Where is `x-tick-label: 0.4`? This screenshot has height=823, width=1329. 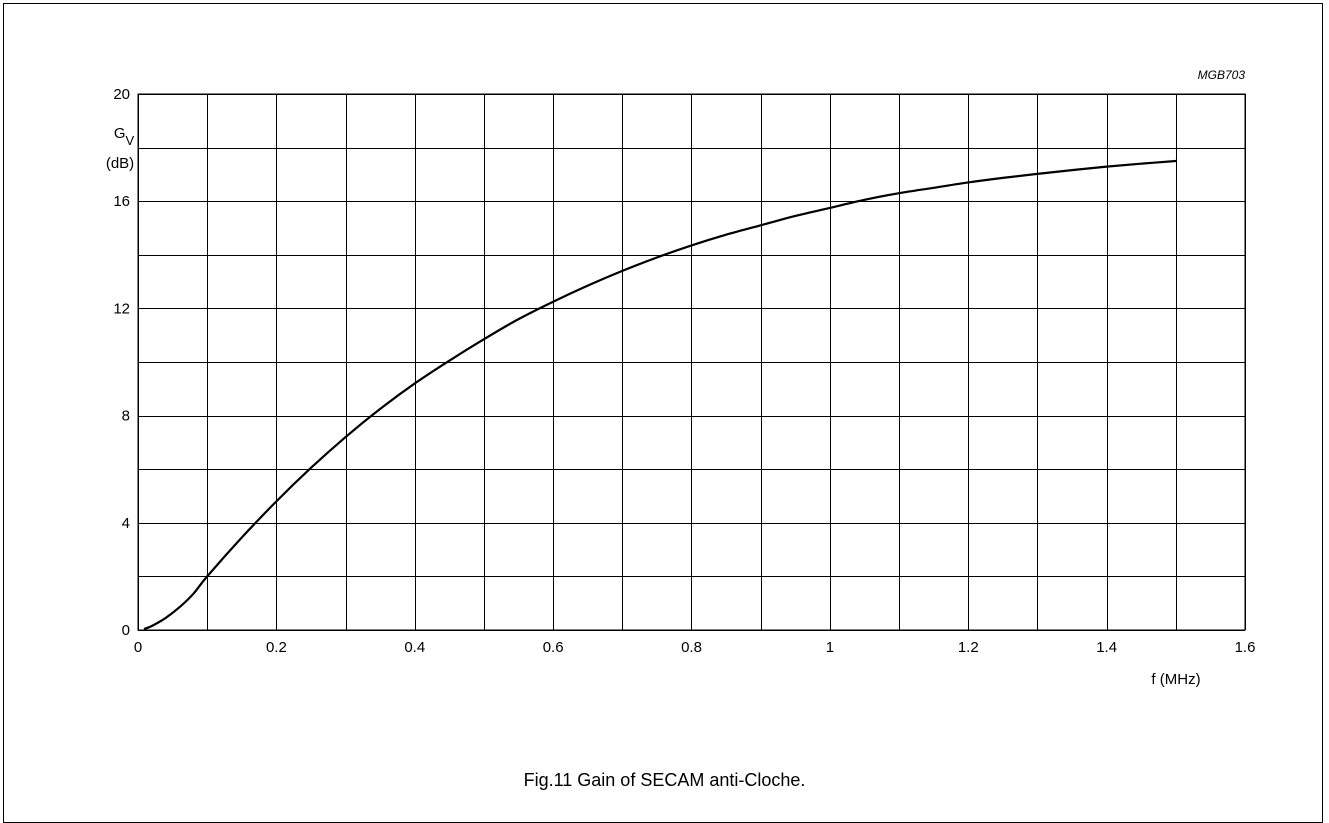
x-tick-label: 0.4 is located at coordinates (414, 647).